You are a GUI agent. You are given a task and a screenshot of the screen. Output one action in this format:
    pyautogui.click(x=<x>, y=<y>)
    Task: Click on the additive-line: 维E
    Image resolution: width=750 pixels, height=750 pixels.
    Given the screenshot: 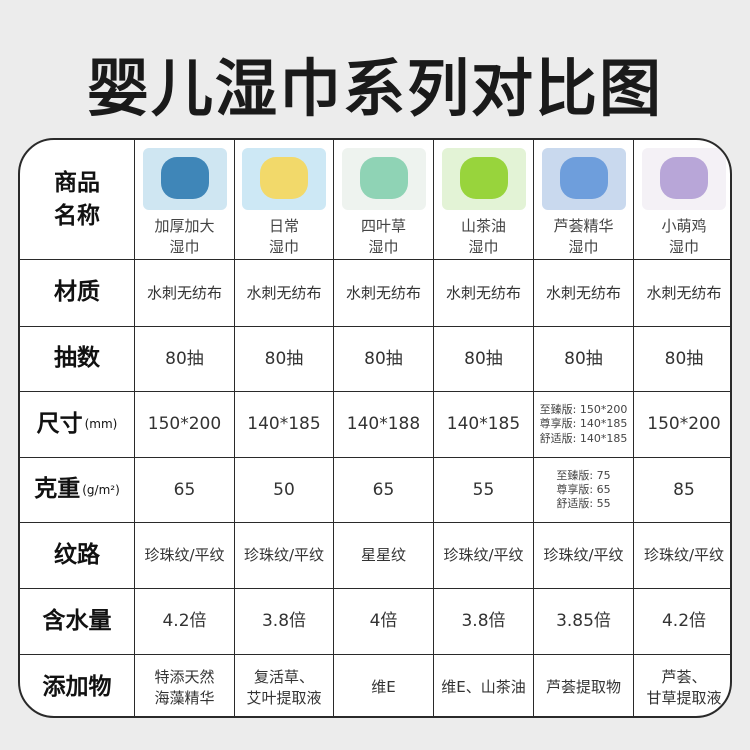 What is the action you would take?
    pyautogui.click(x=383, y=687)
    